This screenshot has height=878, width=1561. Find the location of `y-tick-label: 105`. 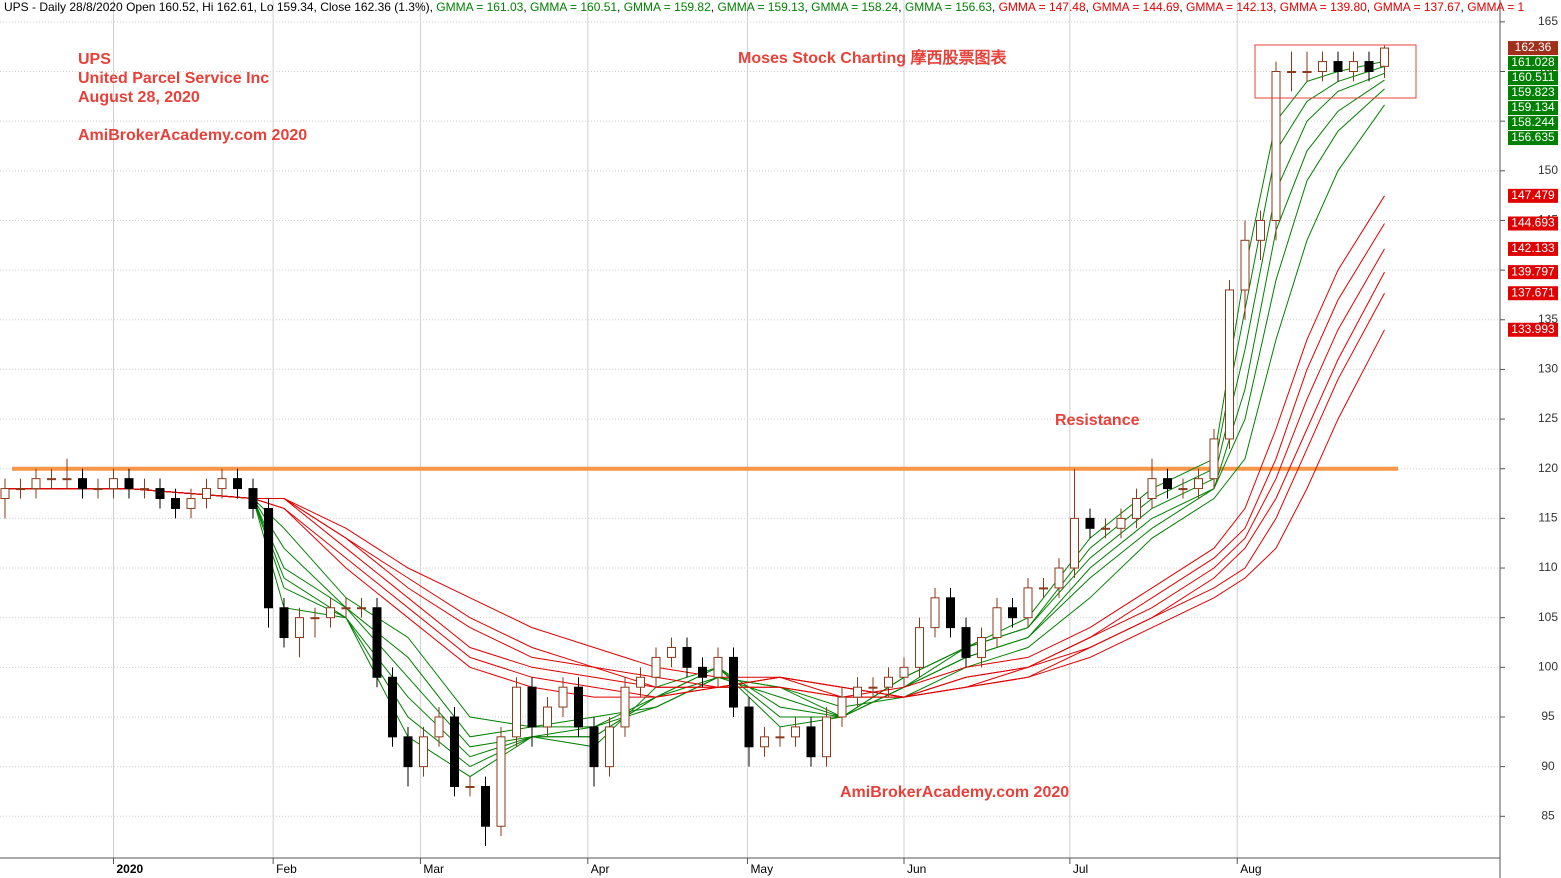

y-tick-label: 105 is located at coordinates (1548, 617).